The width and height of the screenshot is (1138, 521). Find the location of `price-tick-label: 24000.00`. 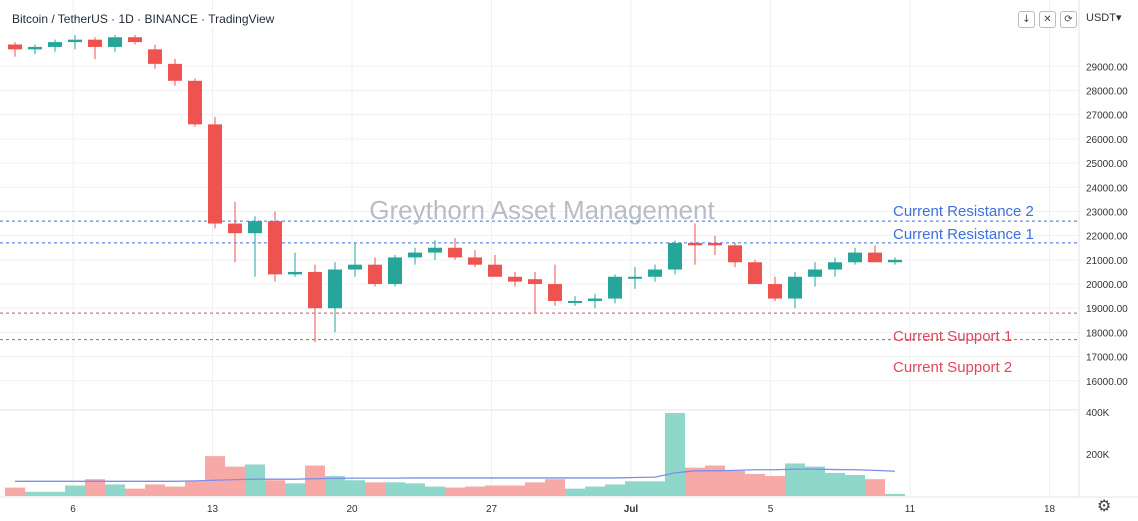

price-tick-label: 24000.00 is located at coordinates (1107, 188).